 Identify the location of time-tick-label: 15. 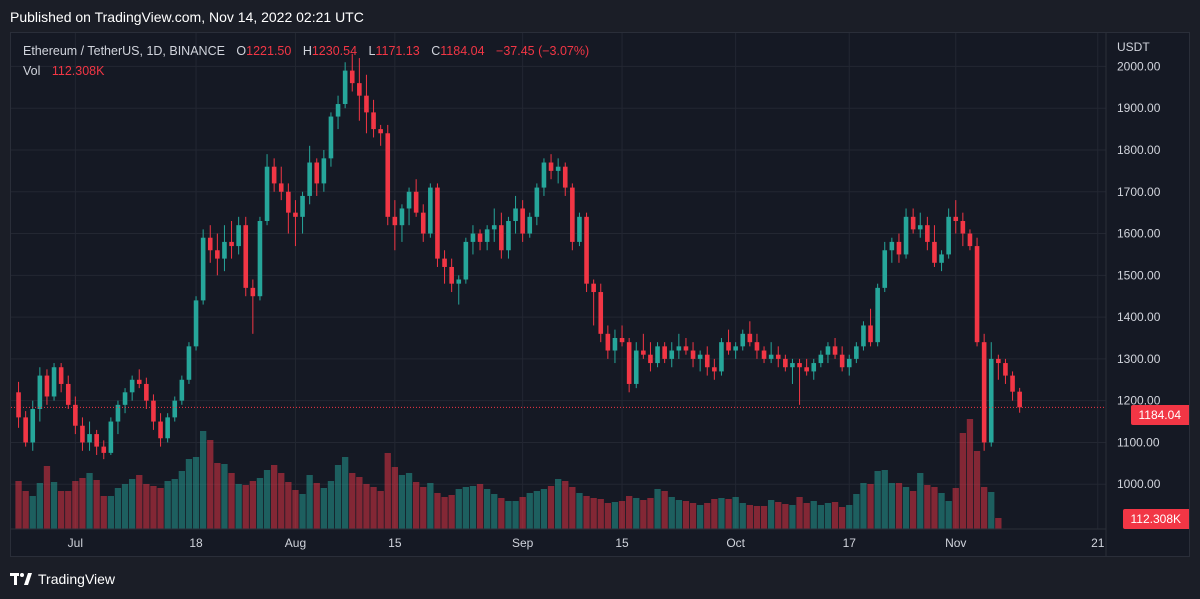
(395, 543).